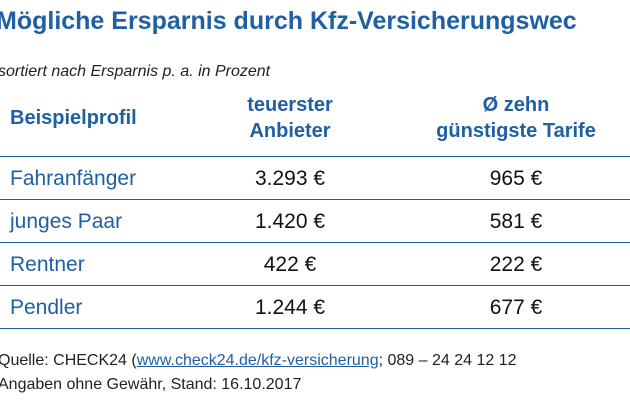  Describe the element at coordinates (290, 178) in the screenshot. I see `cell-expensive: 3.293 €` at that location.